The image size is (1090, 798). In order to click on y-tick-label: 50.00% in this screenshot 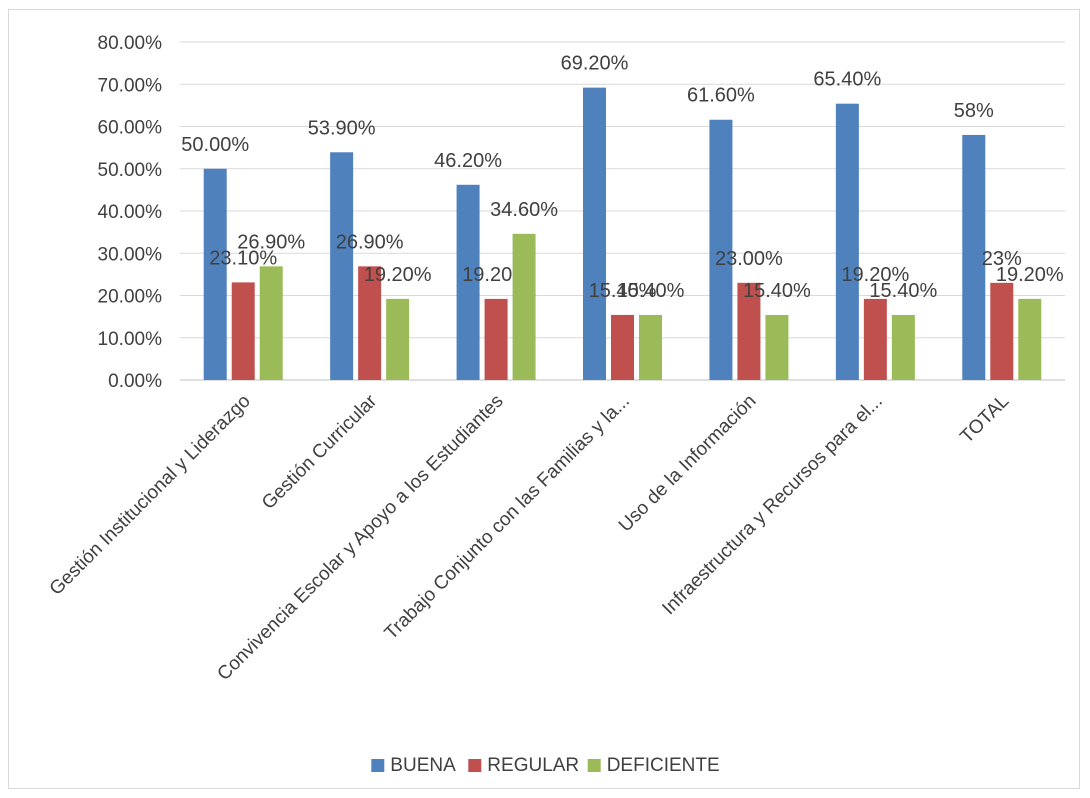, I will do `click(130, 170)`.